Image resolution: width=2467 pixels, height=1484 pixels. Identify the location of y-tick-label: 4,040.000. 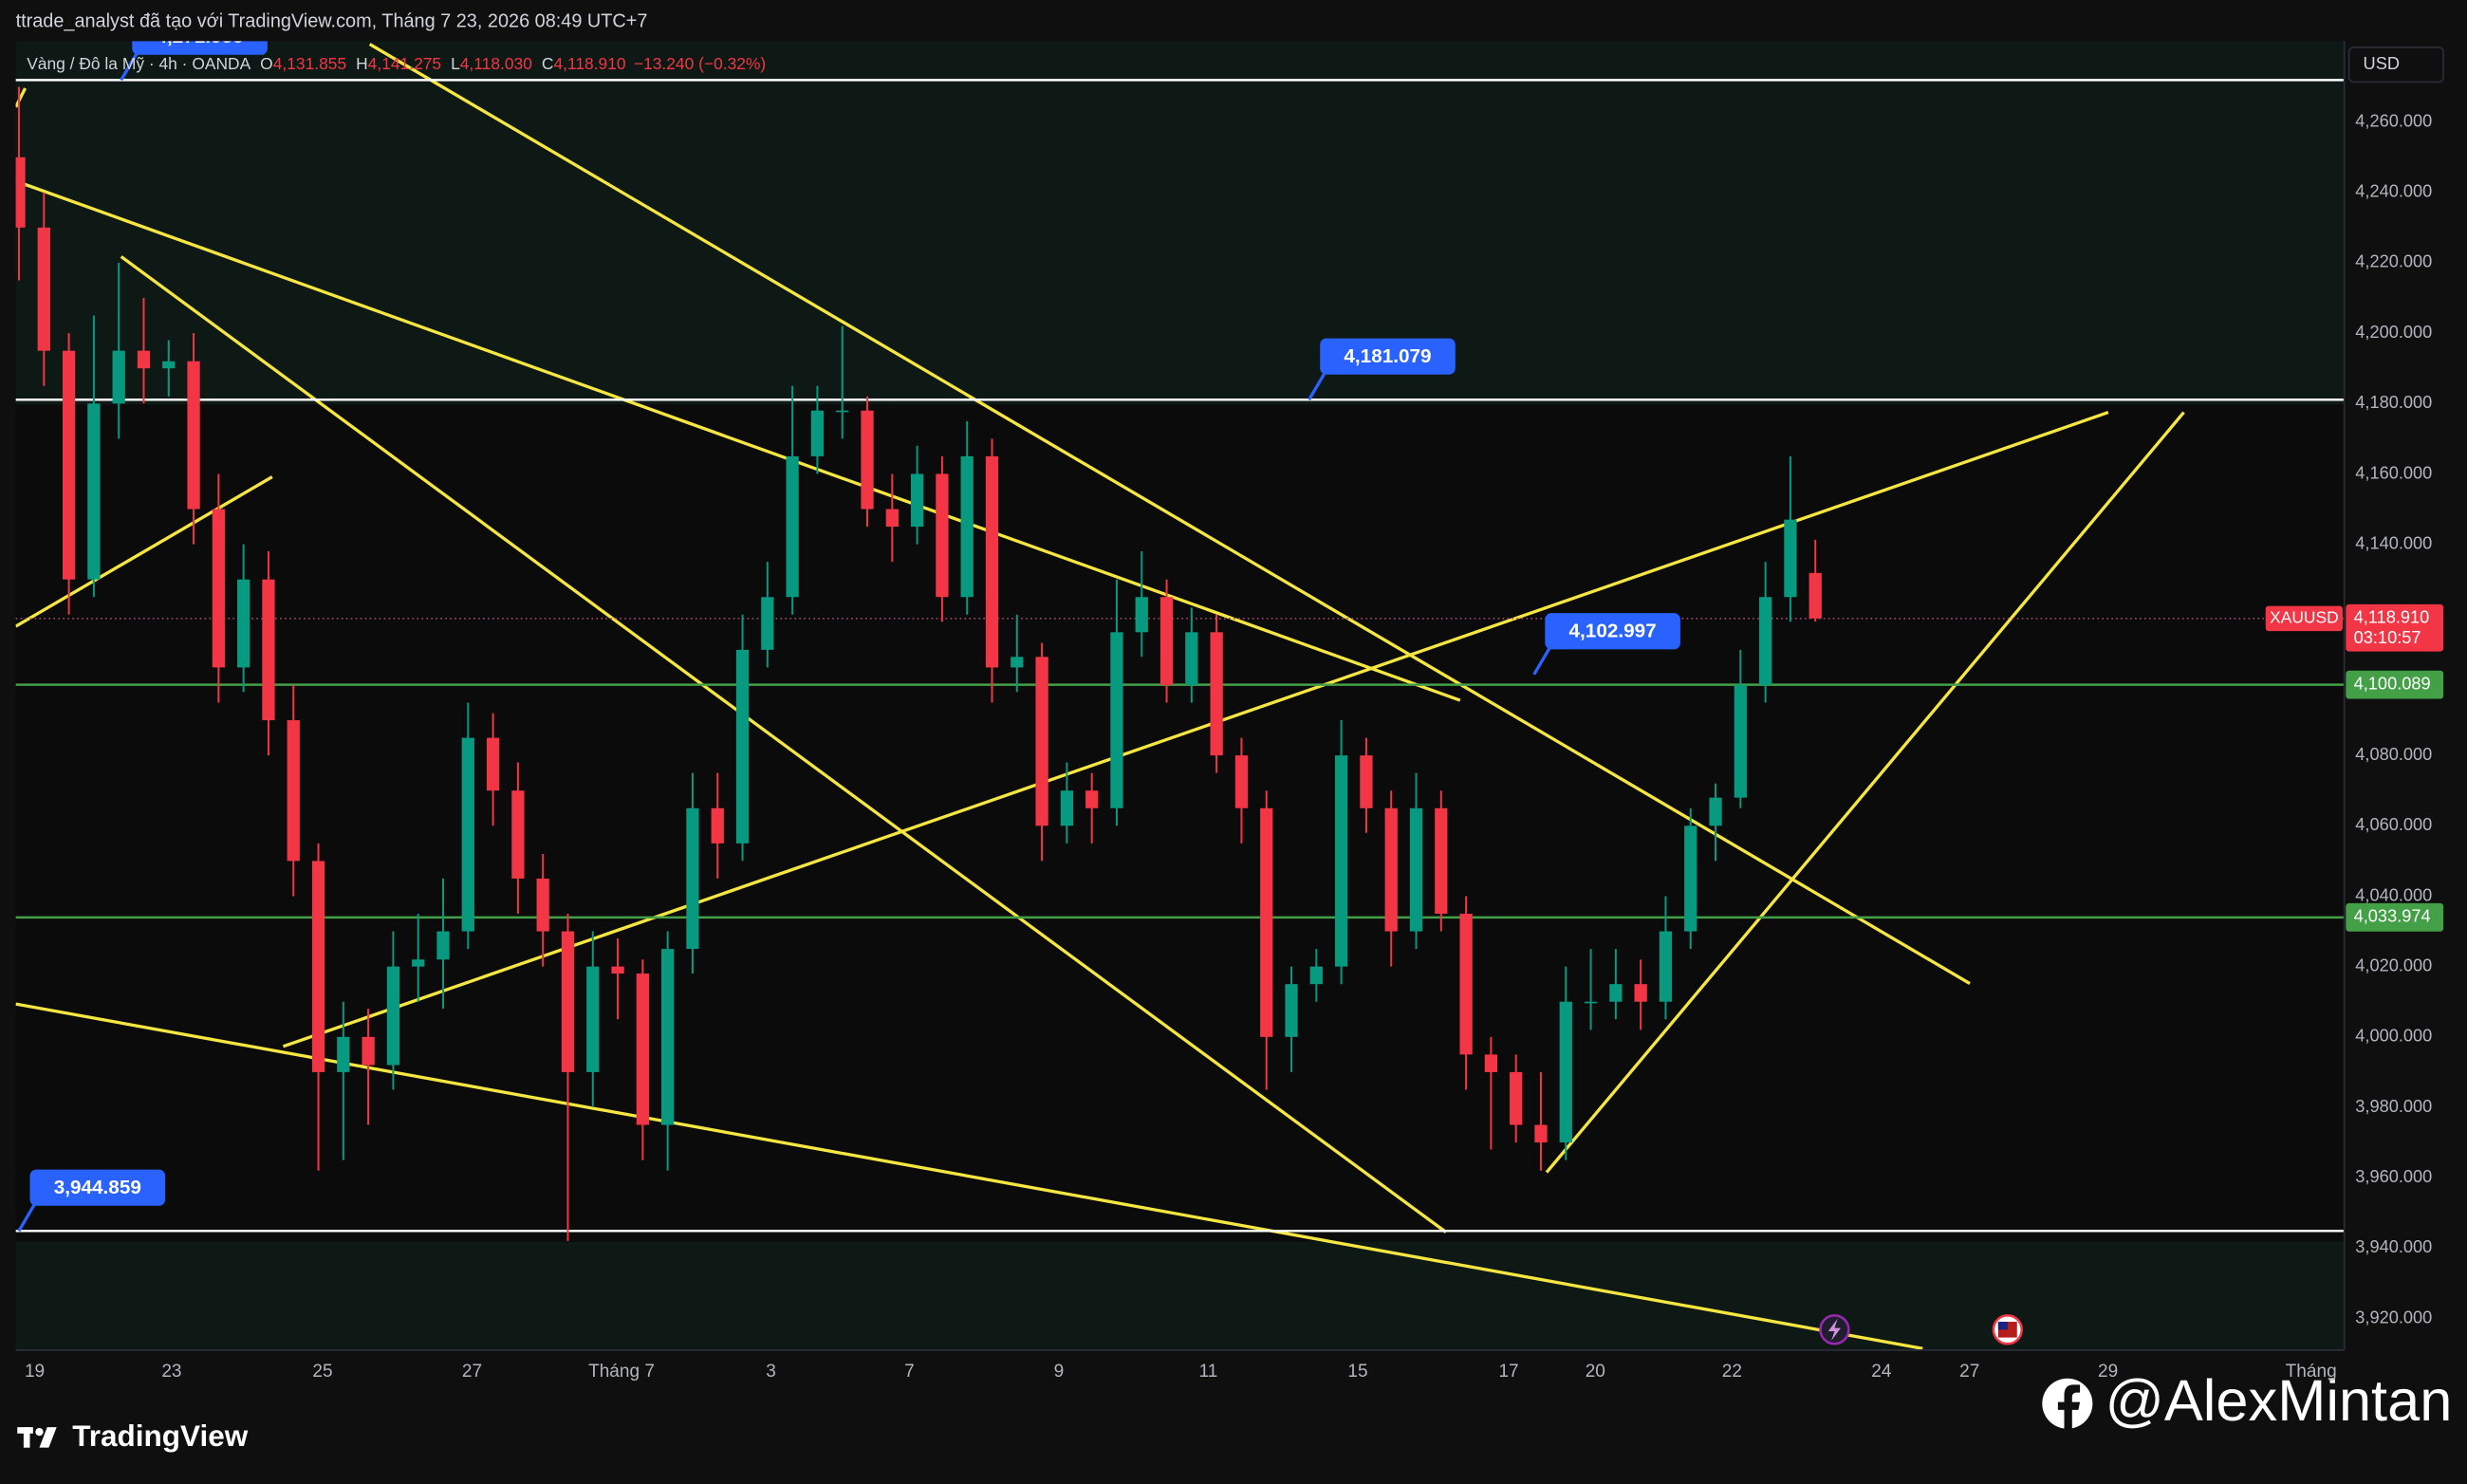
(2393, 894).